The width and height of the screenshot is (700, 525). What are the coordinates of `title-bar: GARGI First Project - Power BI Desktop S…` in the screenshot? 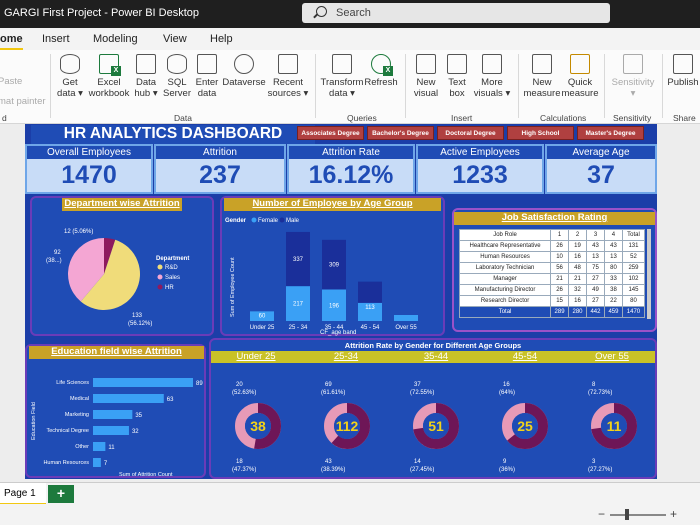 It's located at (350, 14).